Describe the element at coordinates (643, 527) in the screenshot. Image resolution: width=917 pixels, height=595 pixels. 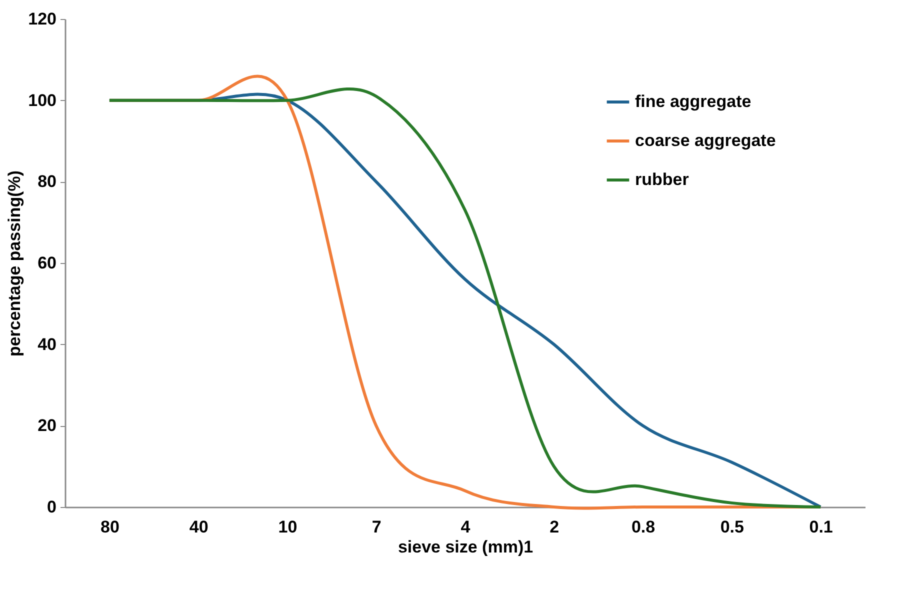
I see `x-tick-label: 0.8` at that location.